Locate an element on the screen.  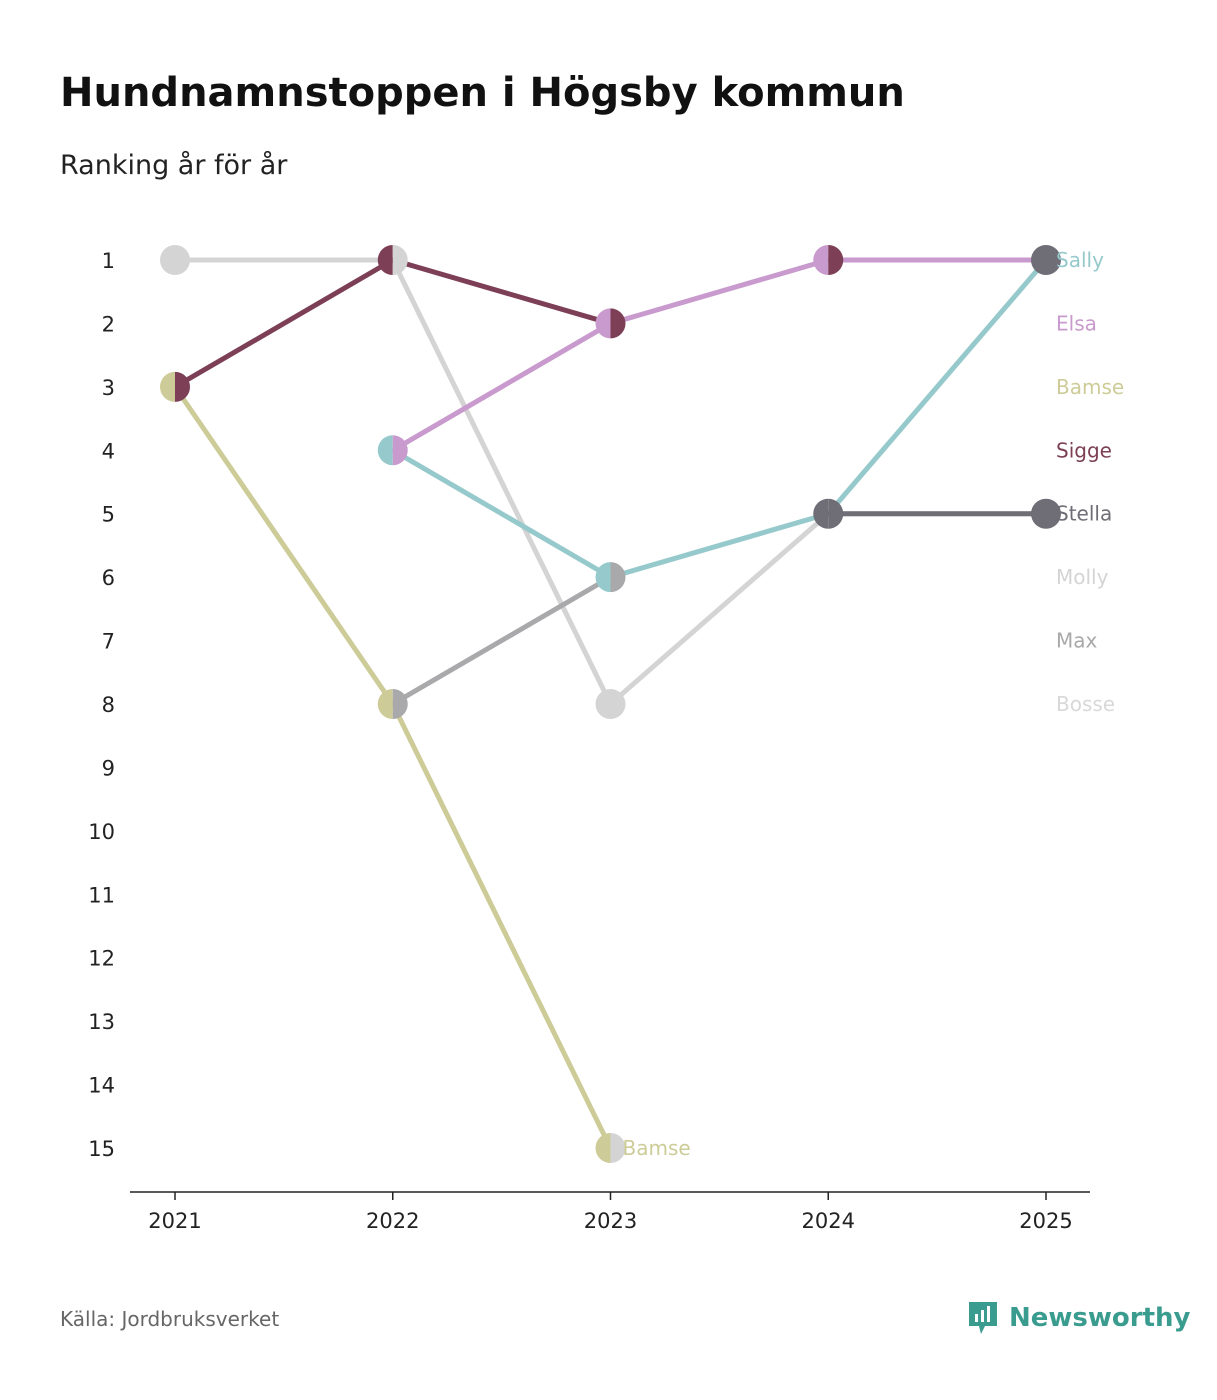
y-tick-14: 14 is located at coordinates (101, 1086).